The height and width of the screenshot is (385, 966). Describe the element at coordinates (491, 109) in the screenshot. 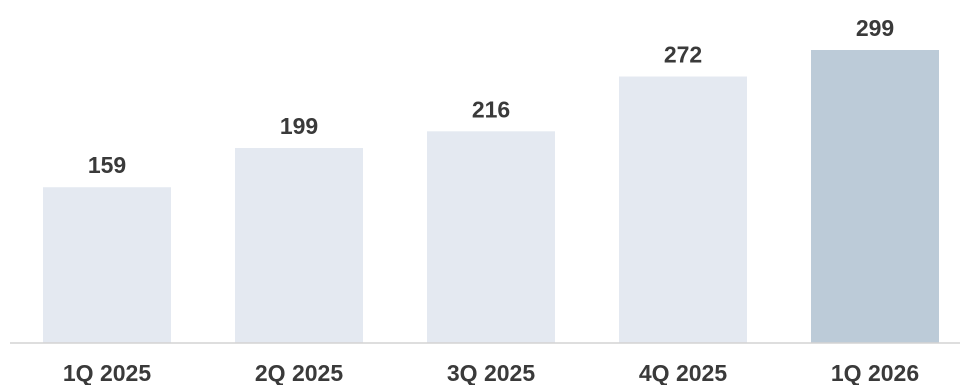

I see `value-label-3q-2025: 216` at that location.